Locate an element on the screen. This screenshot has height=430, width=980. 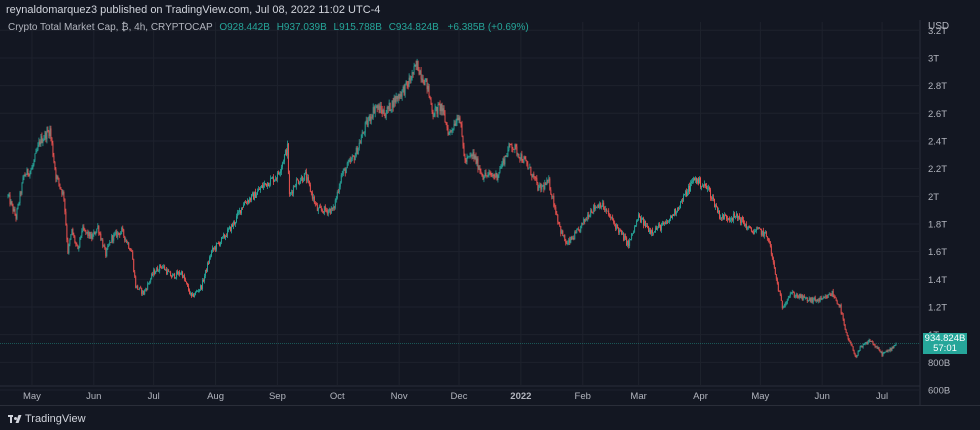
high-value: H937.039B is located at coordinates (301, 27).